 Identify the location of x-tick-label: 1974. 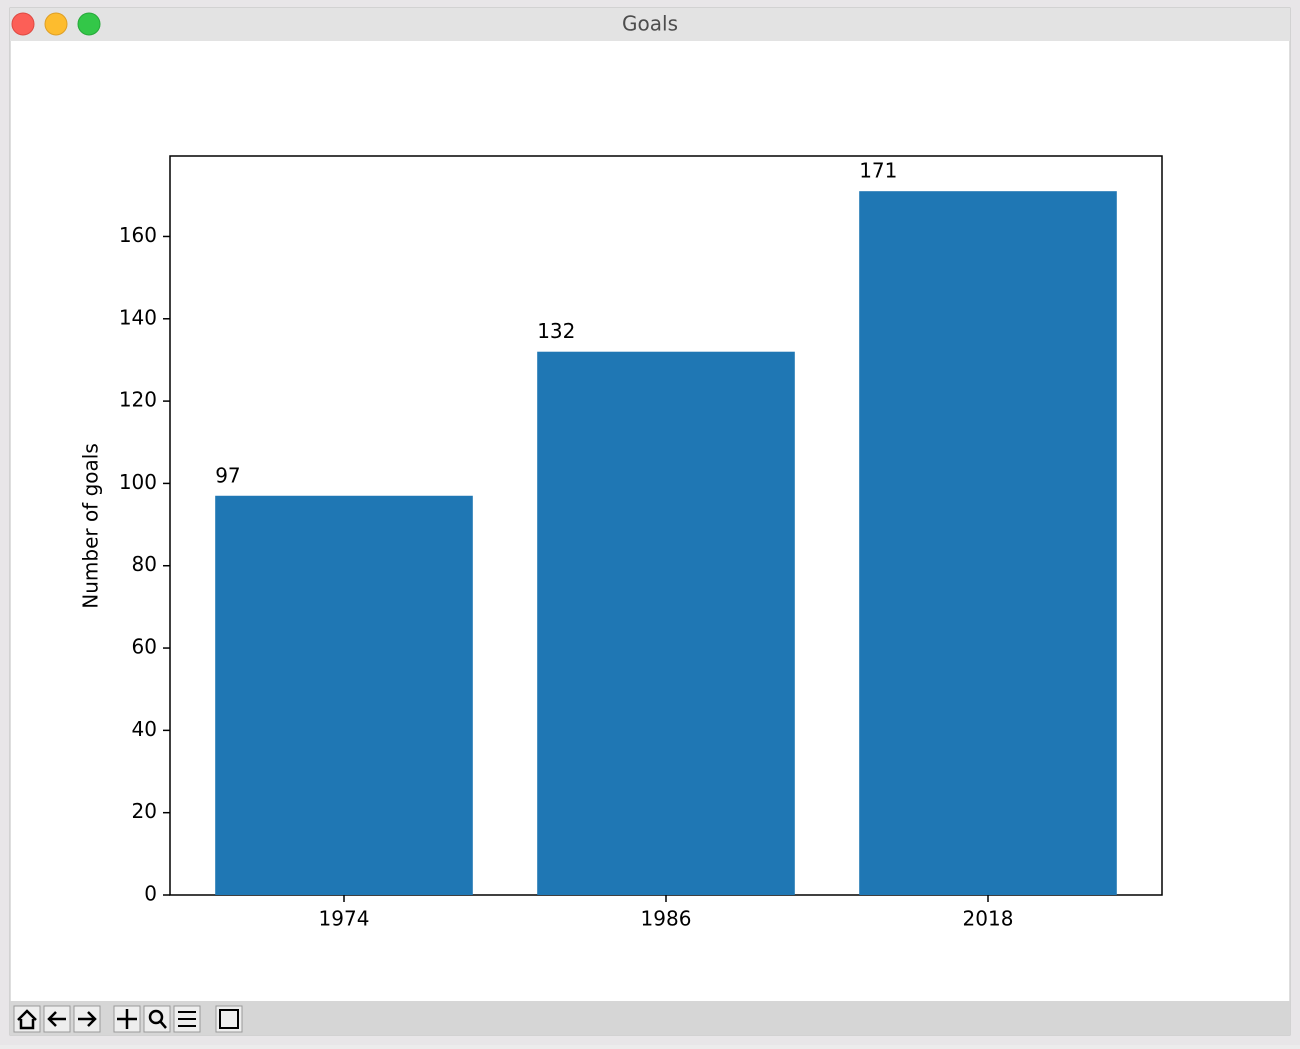
(344, 919).